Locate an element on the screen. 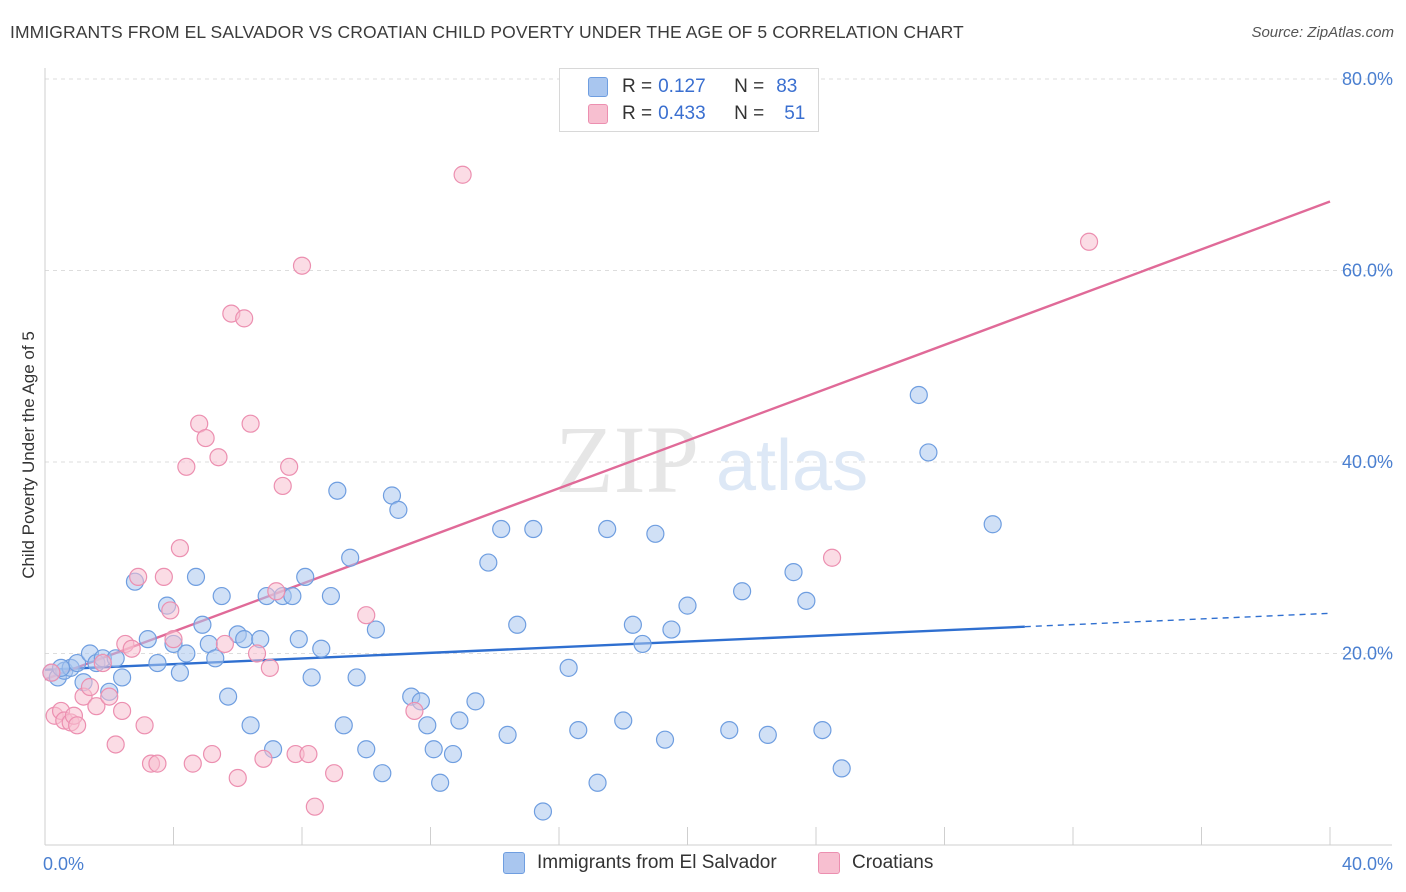  y-tick-label: 40.0% is located at coordinates (1367, 462).